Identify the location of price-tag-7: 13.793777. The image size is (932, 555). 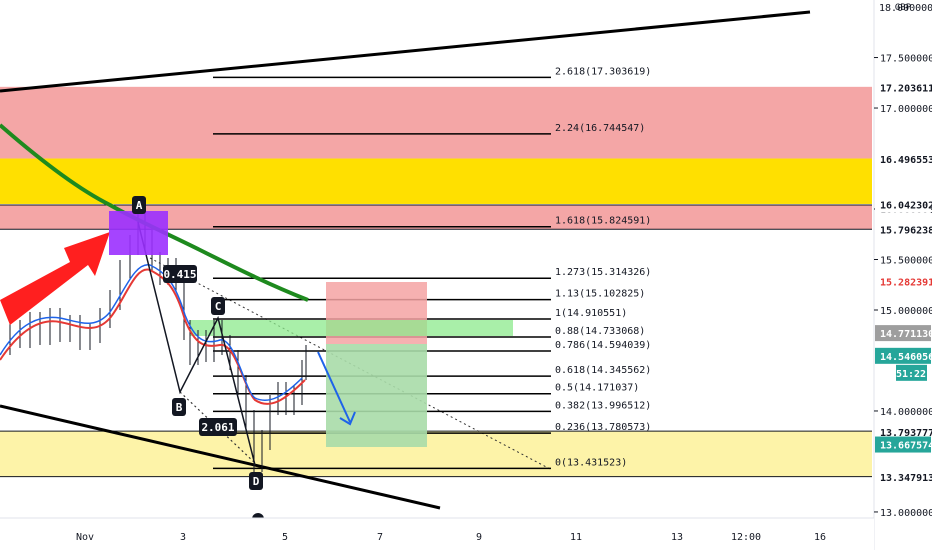
(906, 433).